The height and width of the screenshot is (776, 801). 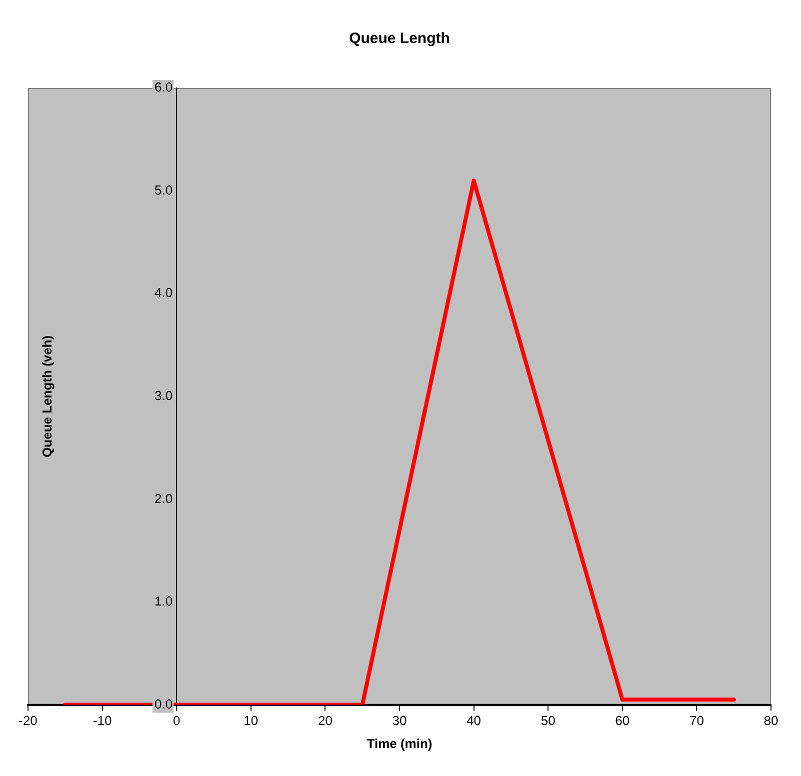 What do you see at coordinates (163, 498) in the screenshot?
I see `y-tick-label: 2.0` at bounding box center [163, 498].